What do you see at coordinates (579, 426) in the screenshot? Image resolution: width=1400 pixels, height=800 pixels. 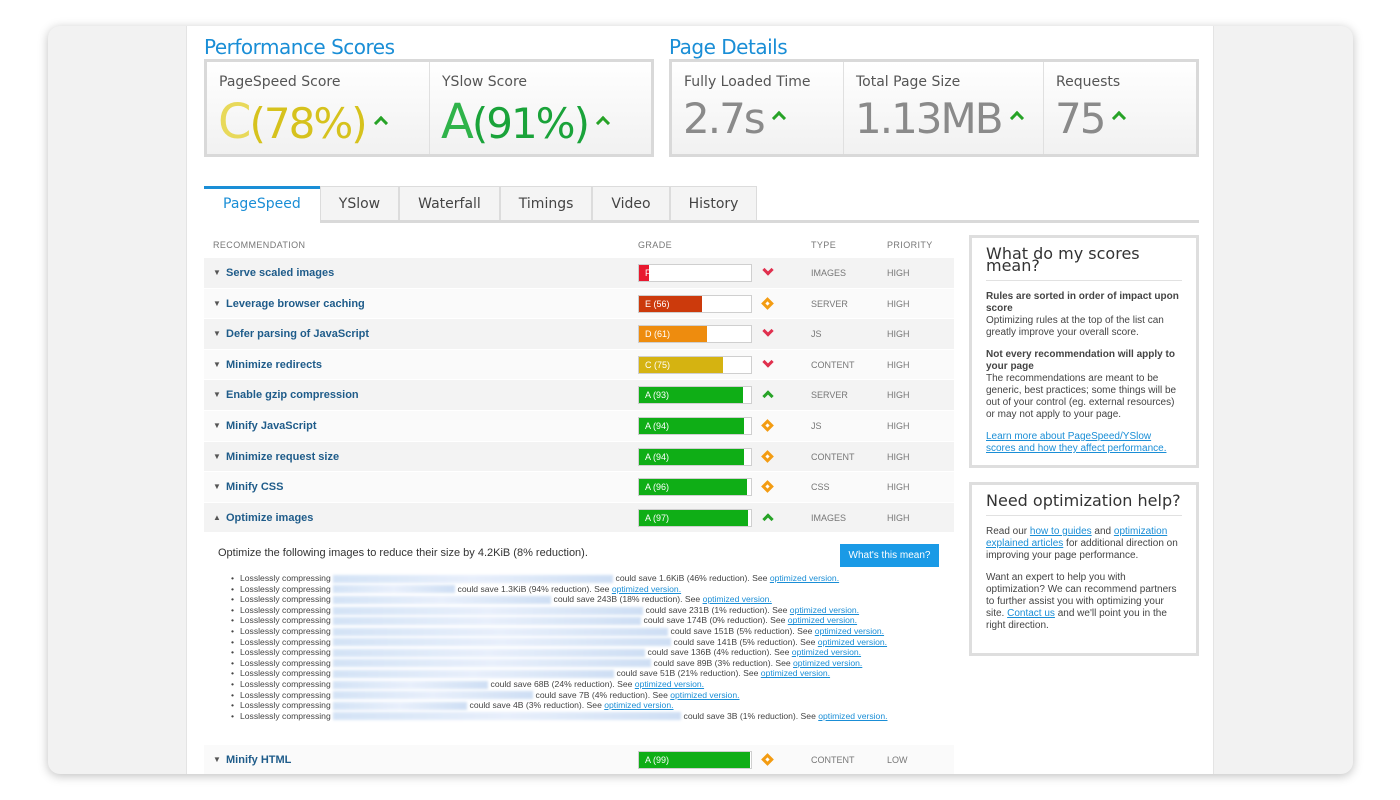 I see `table-row: ▼ Minify JavaScript A (94) JS HIGH` at bounding box center [579, 426].